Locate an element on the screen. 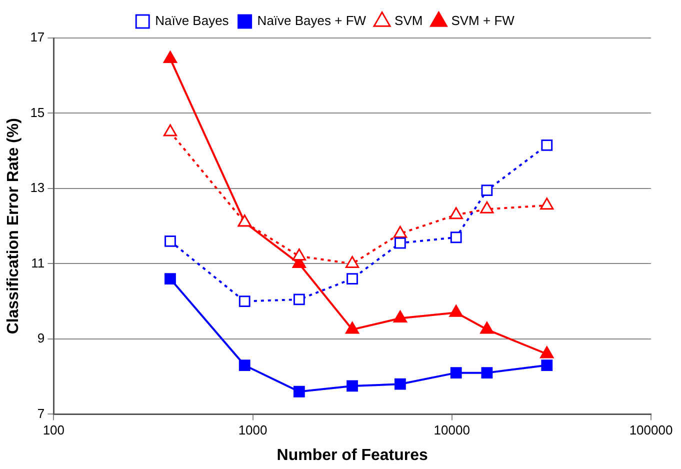 The width and height of the screenshot is (681, 469). y-tick-label: 17 is located at coordinates (37, 37).